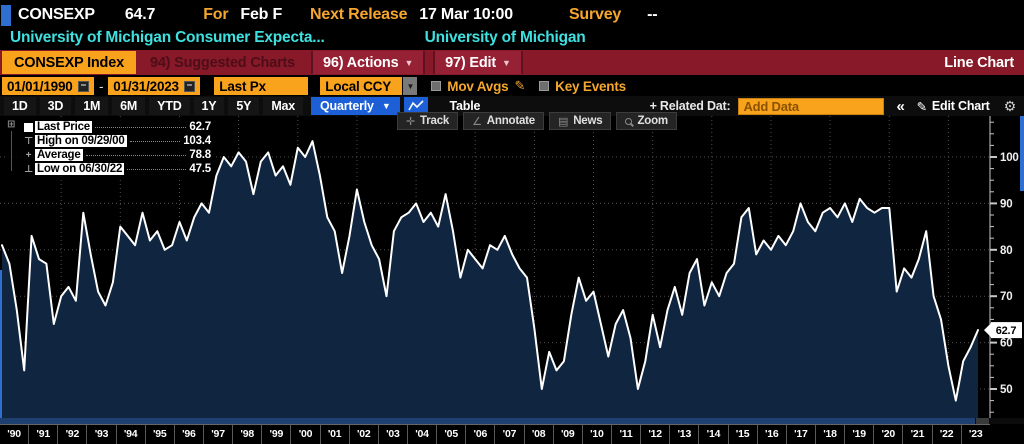  Describe the element at coordinates (690, 106) in the screenshot. I see `related-data-button: + Related Dat:` at that location.